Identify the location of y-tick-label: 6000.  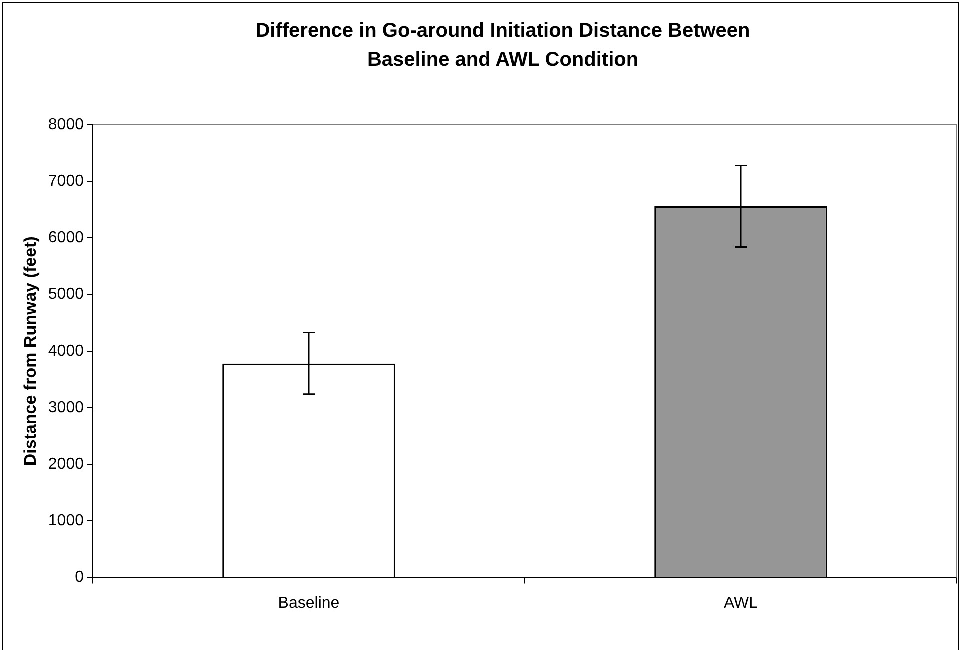
(66, 238).